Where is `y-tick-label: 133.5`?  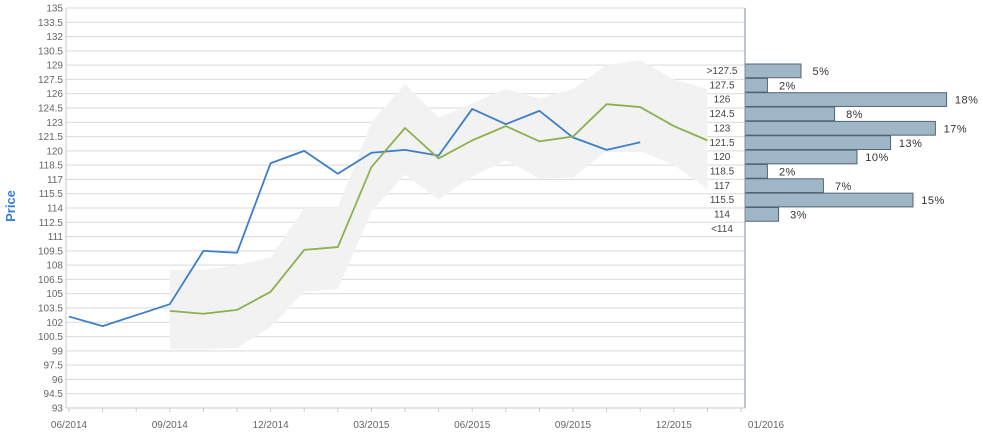 y-tick-label: 133.5 is located at coordinates (50, 23).